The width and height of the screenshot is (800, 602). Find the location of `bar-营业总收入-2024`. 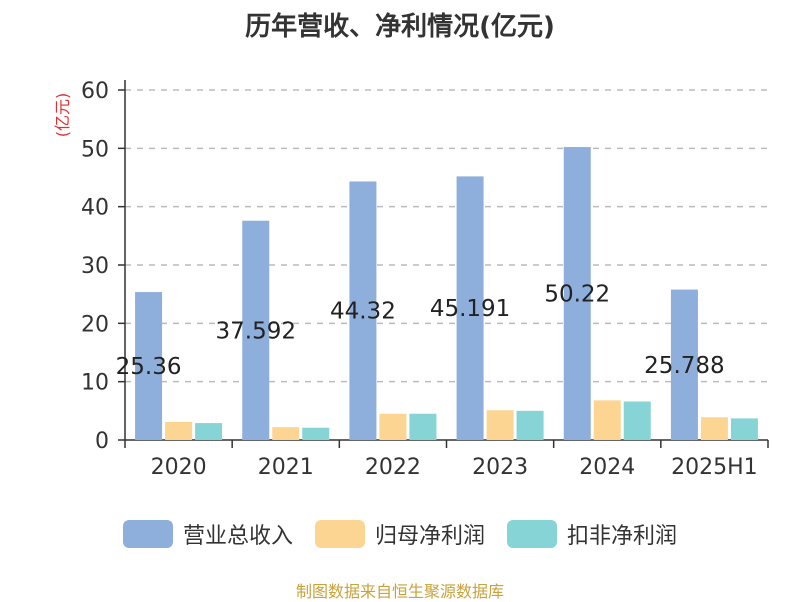

bar-营业总收入-2024 is located at coordinates (577, 294).